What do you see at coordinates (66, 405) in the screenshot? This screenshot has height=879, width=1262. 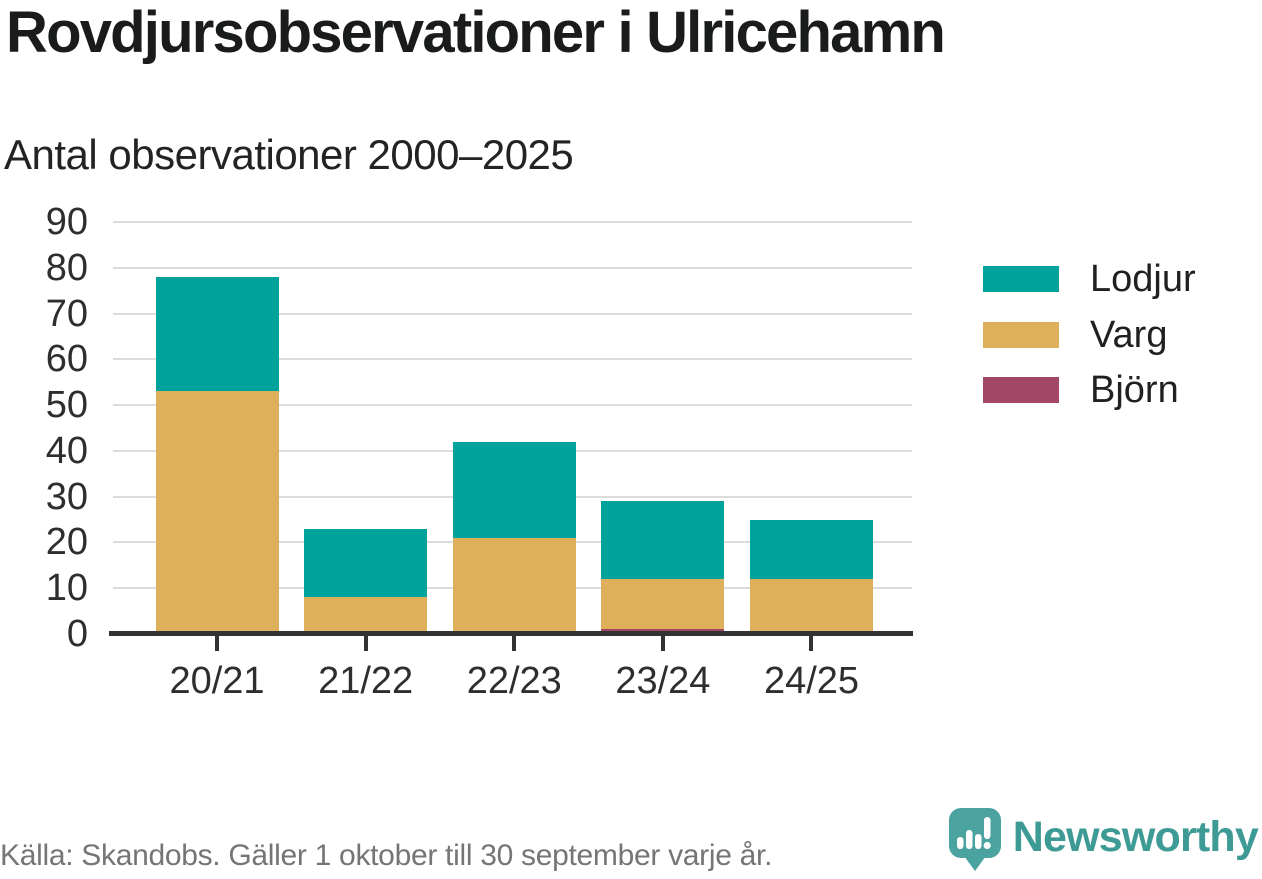 I see `y-tick-label-50: 50` at bounding box center [66, 405].